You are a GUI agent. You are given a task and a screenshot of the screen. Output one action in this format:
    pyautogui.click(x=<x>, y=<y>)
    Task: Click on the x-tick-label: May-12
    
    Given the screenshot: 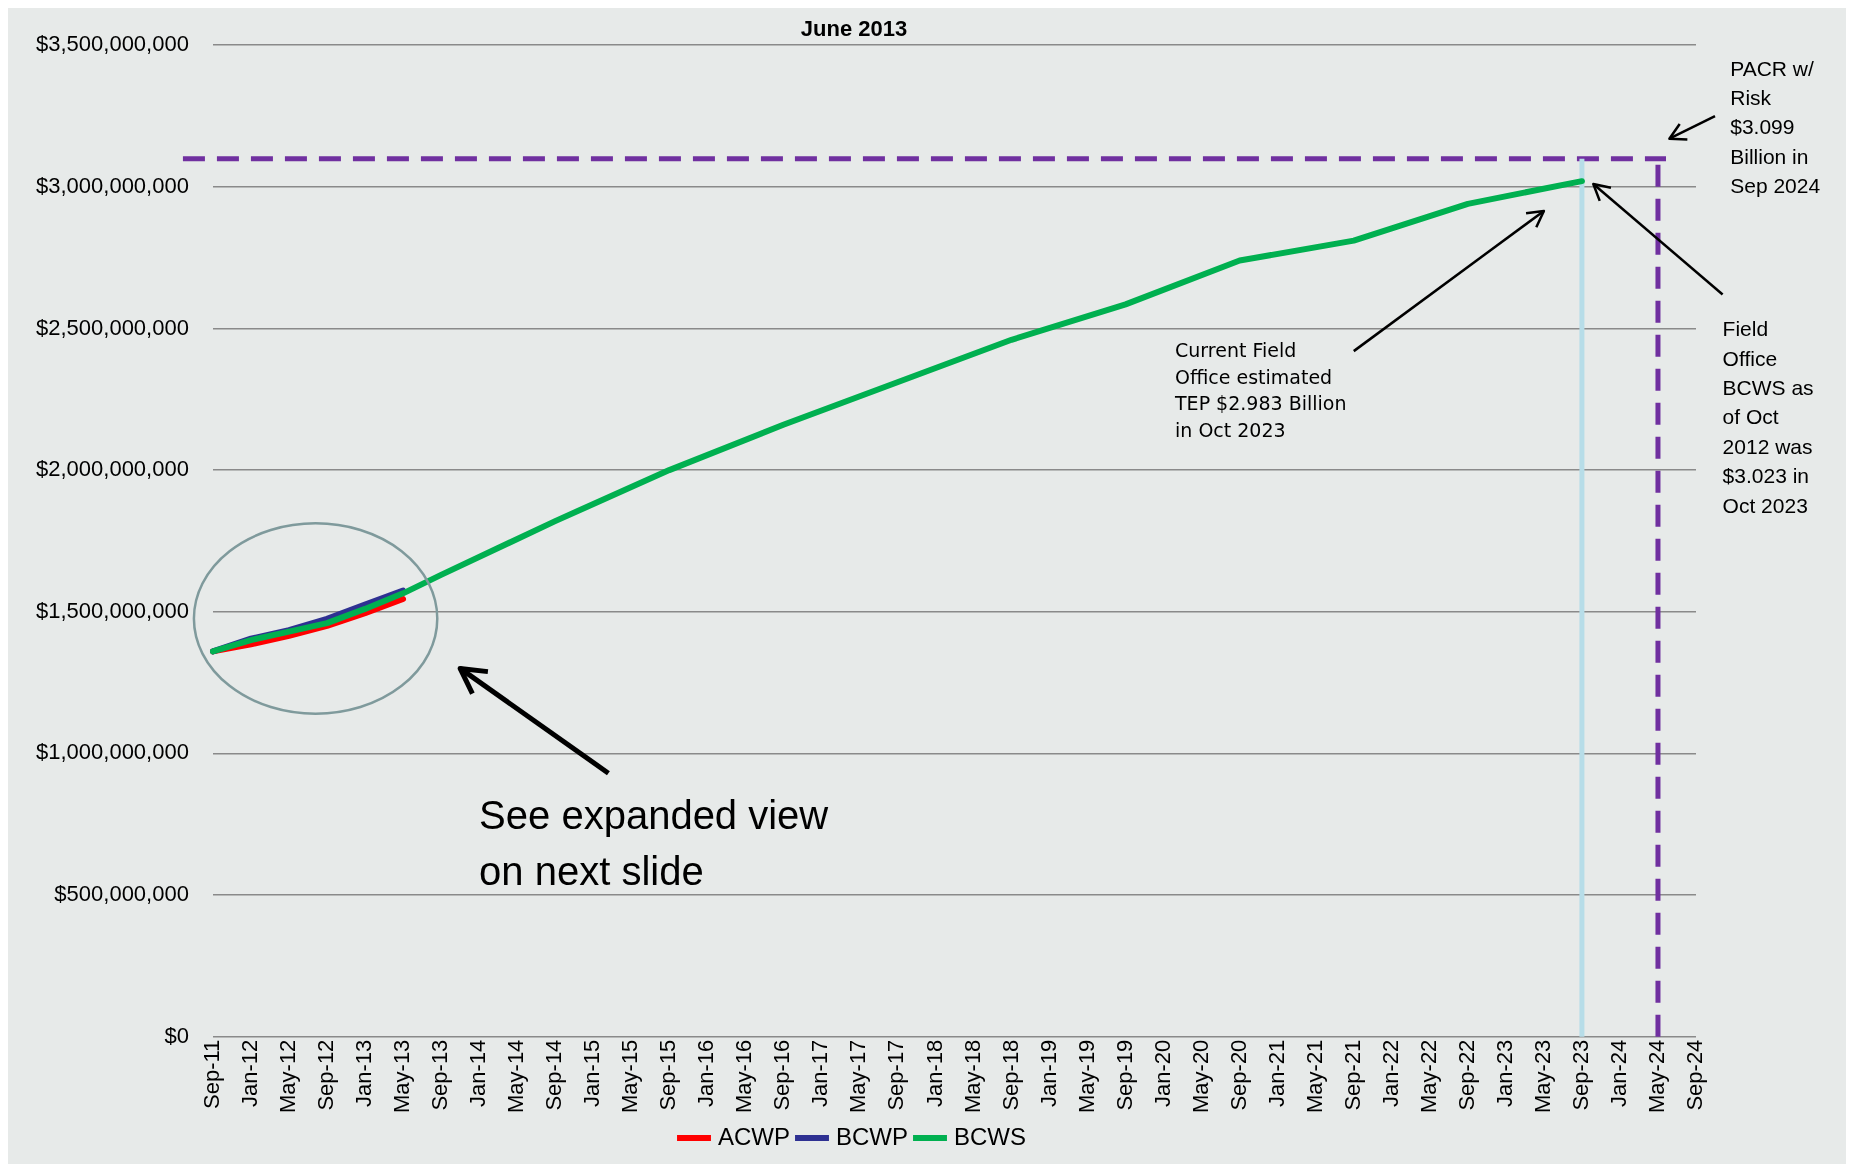 What is the action you would take?
    pyautogui.click(x=288, y=1076)
    